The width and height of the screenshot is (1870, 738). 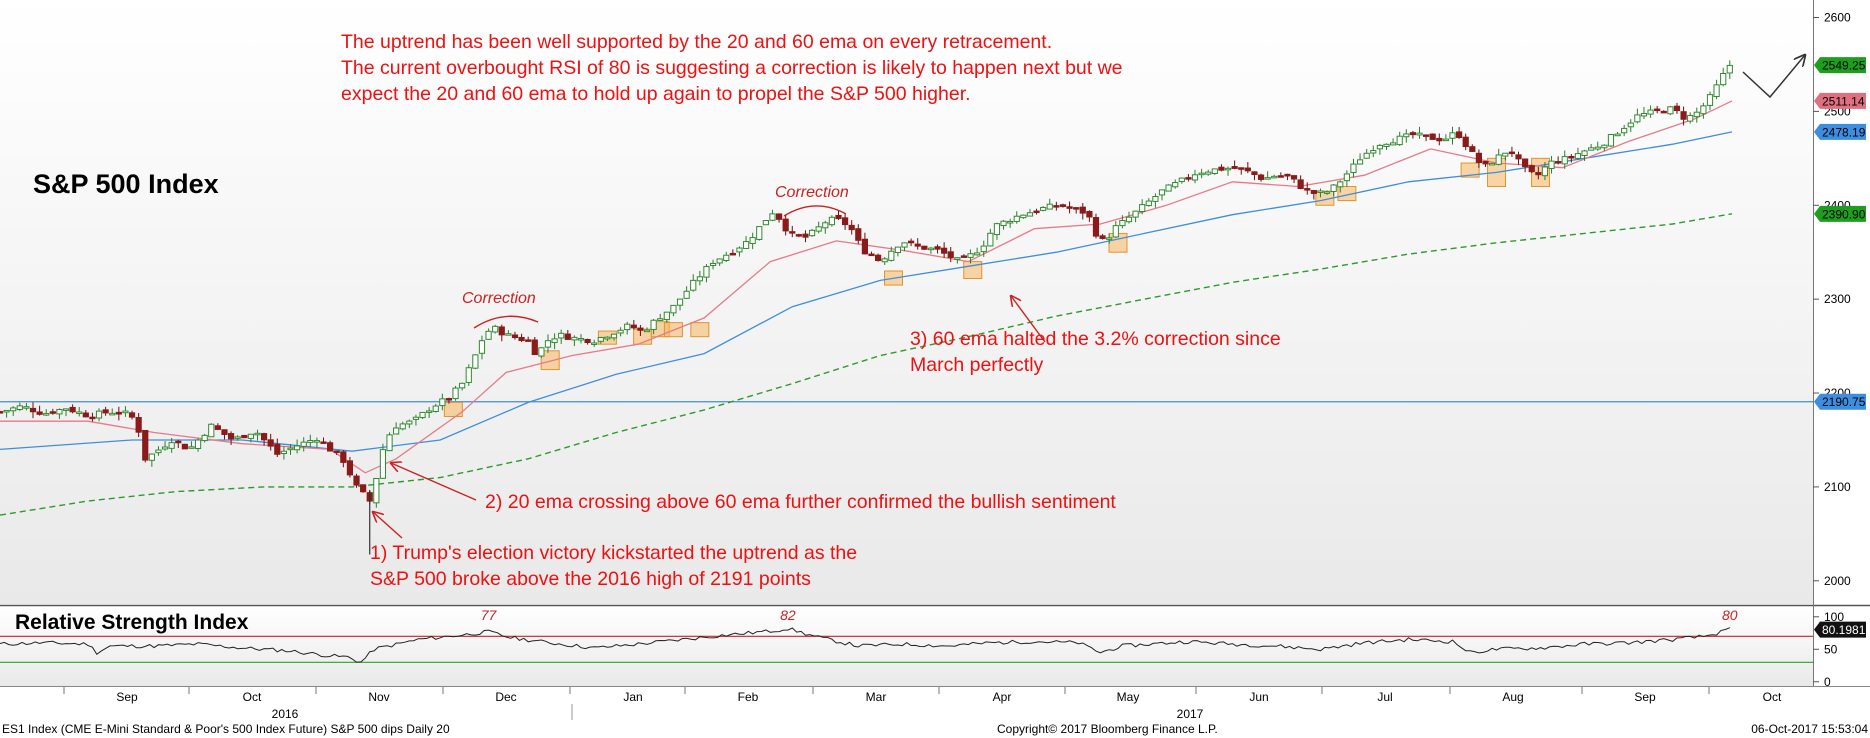 I want to click on rsi-peak-label: 77, so click(x=489, y=615).